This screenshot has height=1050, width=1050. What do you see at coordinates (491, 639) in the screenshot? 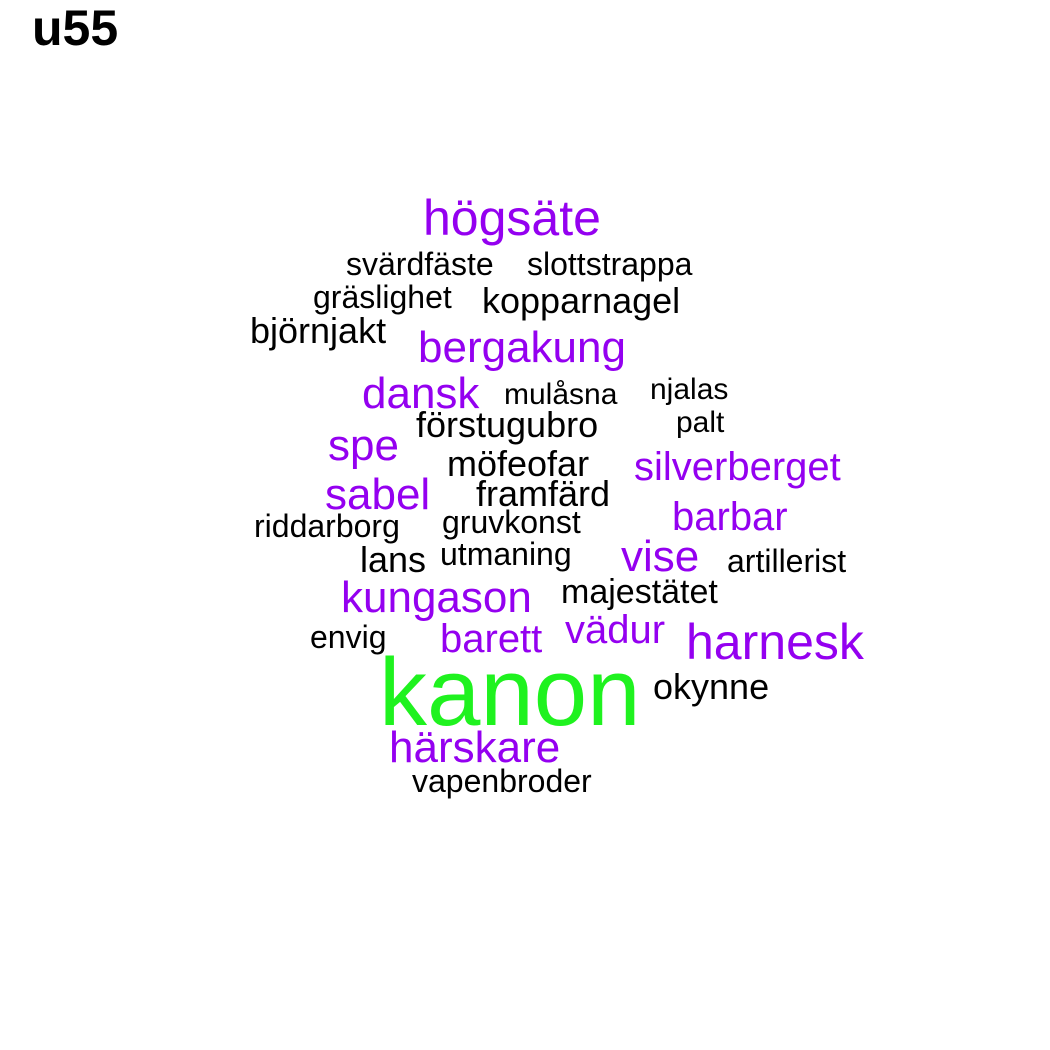
I see `word-barett: barett` at bounding box center [491, 639].